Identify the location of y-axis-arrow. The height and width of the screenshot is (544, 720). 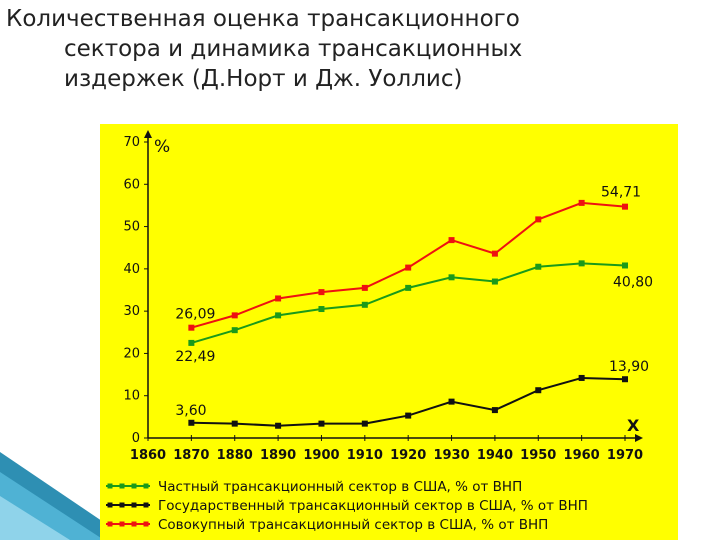
(148, 134).